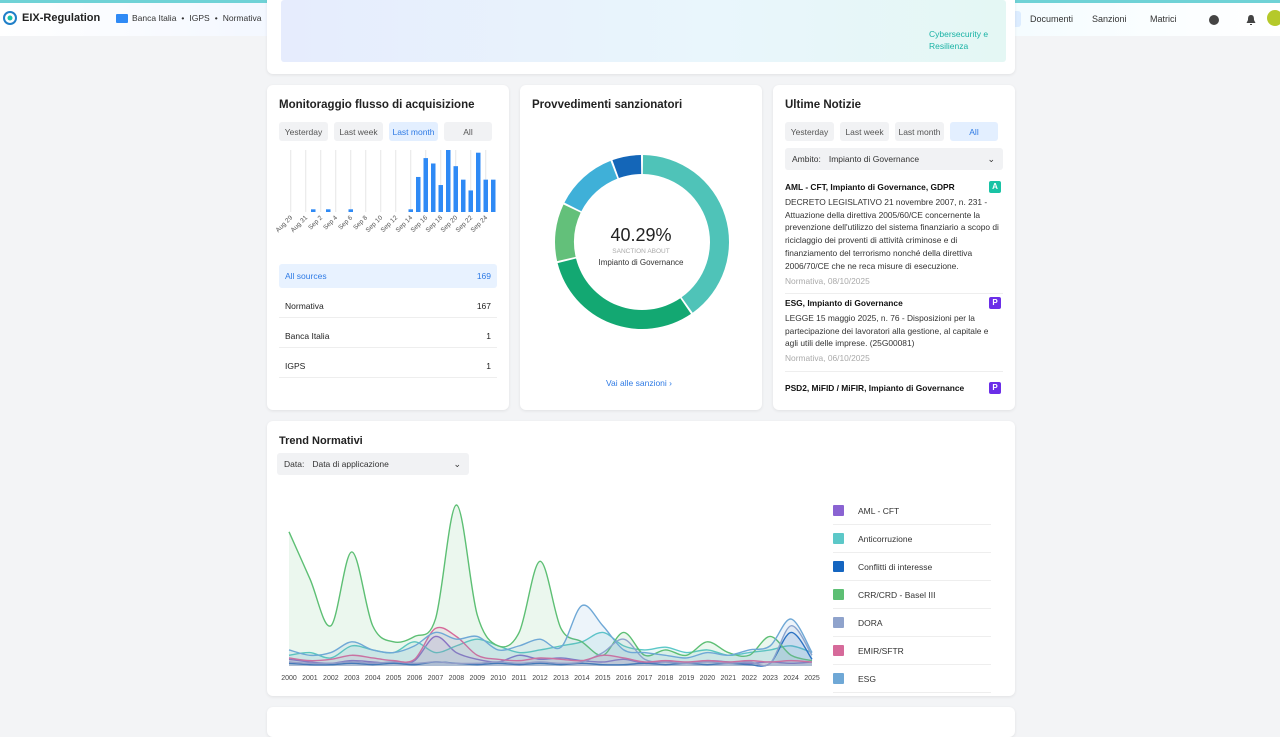 The width and height of the screenshot is (1280, 737). I want to click on news-badge: A, so click(995, 187).